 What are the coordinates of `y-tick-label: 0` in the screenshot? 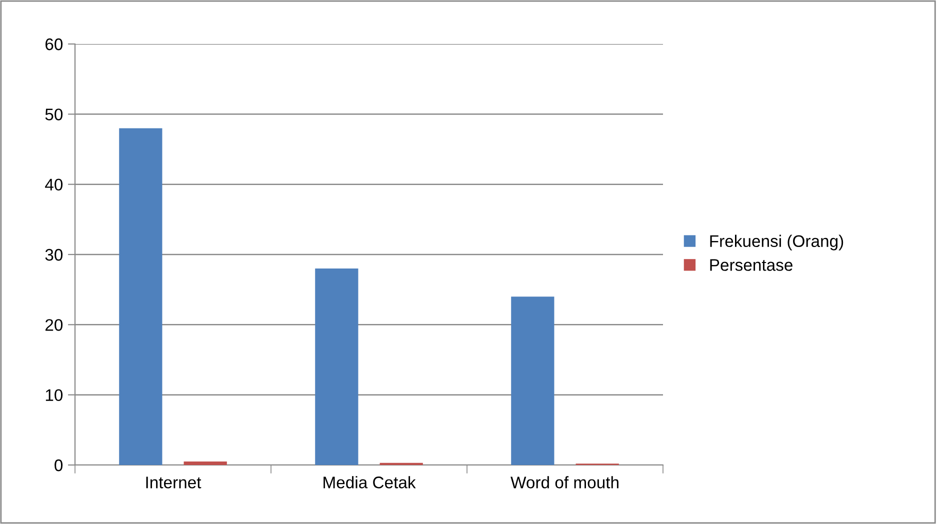 It's located at (58, 465).